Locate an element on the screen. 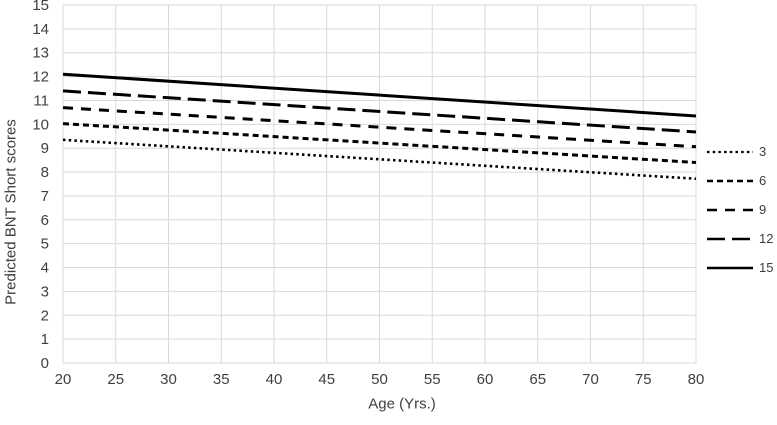 The image size is (777, 425). y-tick-label: 8 is located at coordinates (45, 172).